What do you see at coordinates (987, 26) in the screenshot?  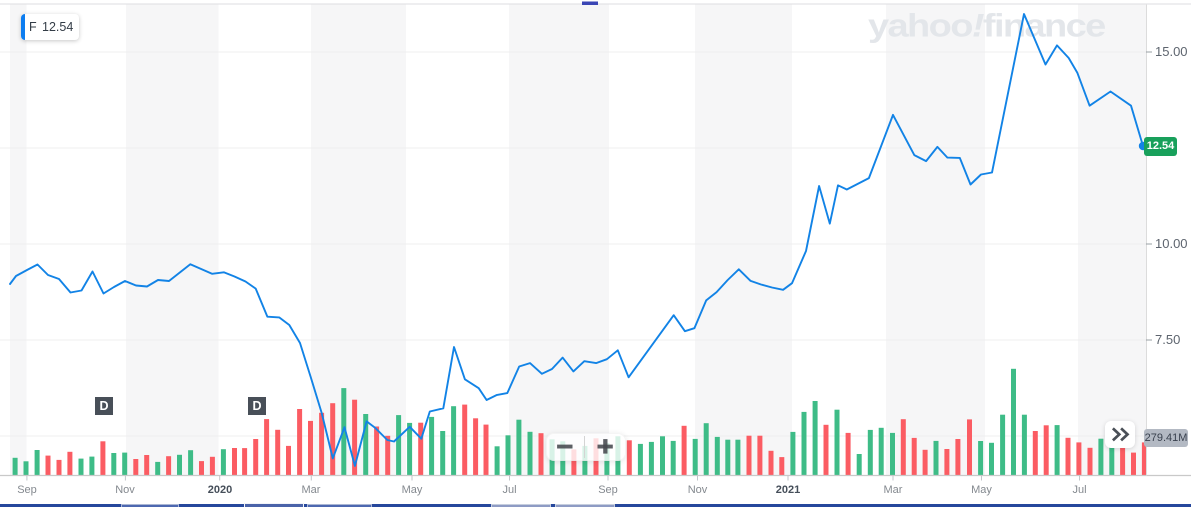 I see `svg-text: yahoo!finance` at bounding box center [987, 26].